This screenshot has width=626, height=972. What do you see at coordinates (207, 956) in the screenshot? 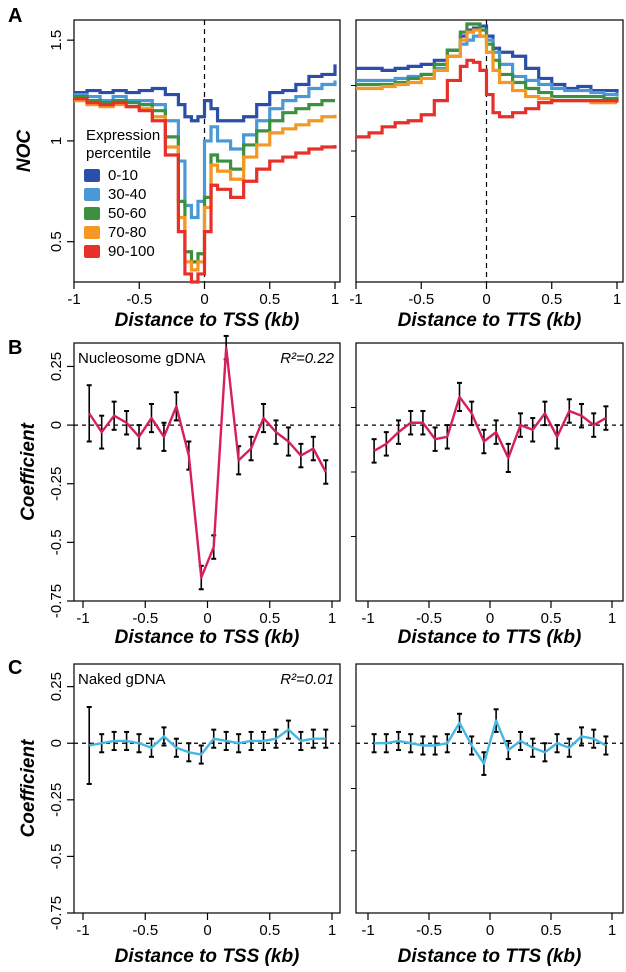
I see `pc-left-xlabel: Distance to TSS (kb)` at bounding box center [207, 956].